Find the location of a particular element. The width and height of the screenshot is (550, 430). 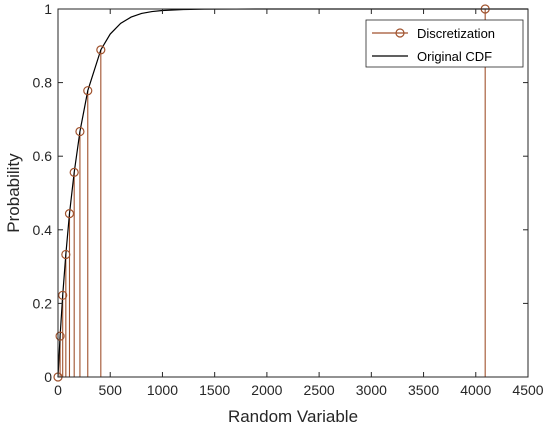

x-tick-label: 1000 is located at coordinates (162, 390).